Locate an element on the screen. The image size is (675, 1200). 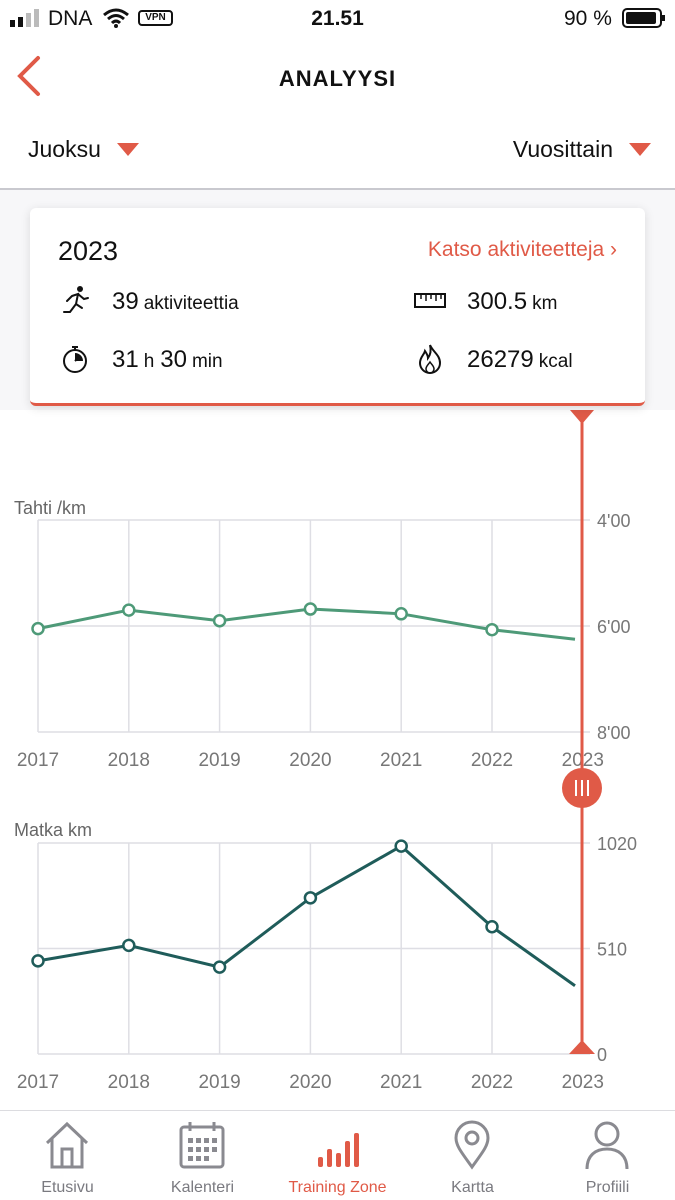
calories-value: 26279 is located at coordinates (500, 359).